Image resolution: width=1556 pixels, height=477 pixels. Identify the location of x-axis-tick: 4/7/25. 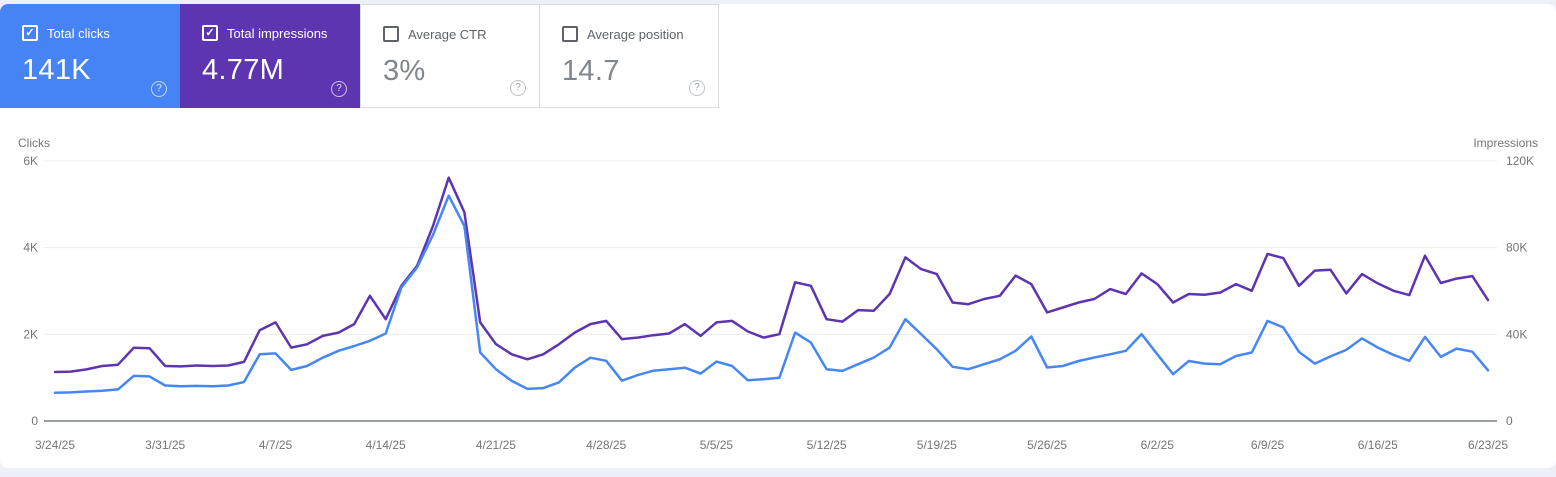
(276, 445).